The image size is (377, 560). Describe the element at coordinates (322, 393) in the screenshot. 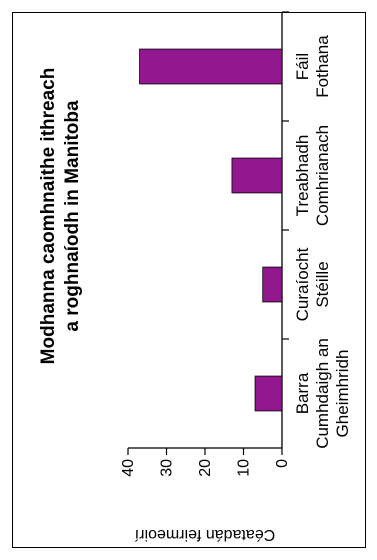

I see `category-label: BarraCumhdaigh anGheimhridh` at that location.